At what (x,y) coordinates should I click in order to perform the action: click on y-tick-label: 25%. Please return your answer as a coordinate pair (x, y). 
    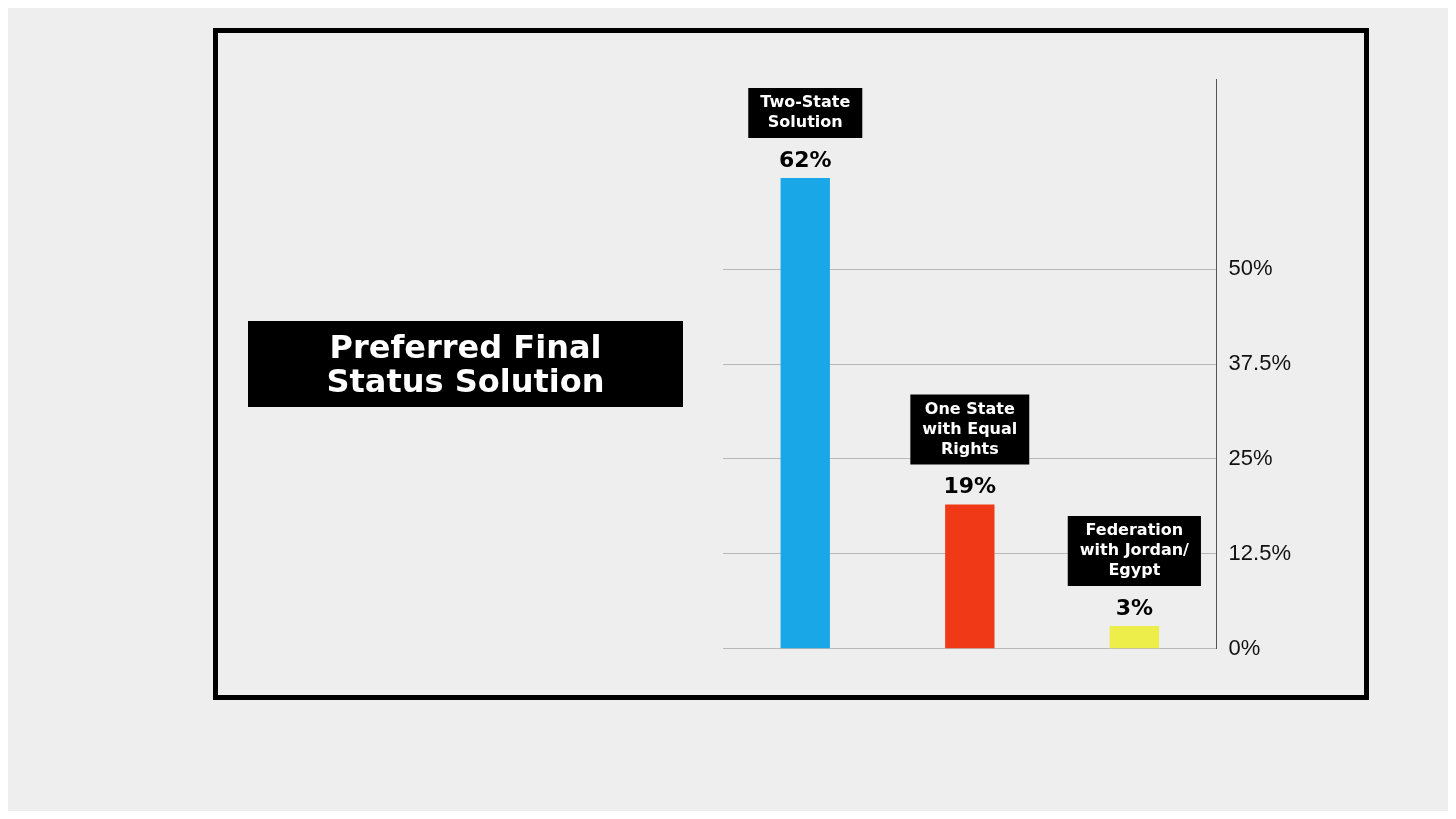
    Looking at the image, I should click on (1250, 457).